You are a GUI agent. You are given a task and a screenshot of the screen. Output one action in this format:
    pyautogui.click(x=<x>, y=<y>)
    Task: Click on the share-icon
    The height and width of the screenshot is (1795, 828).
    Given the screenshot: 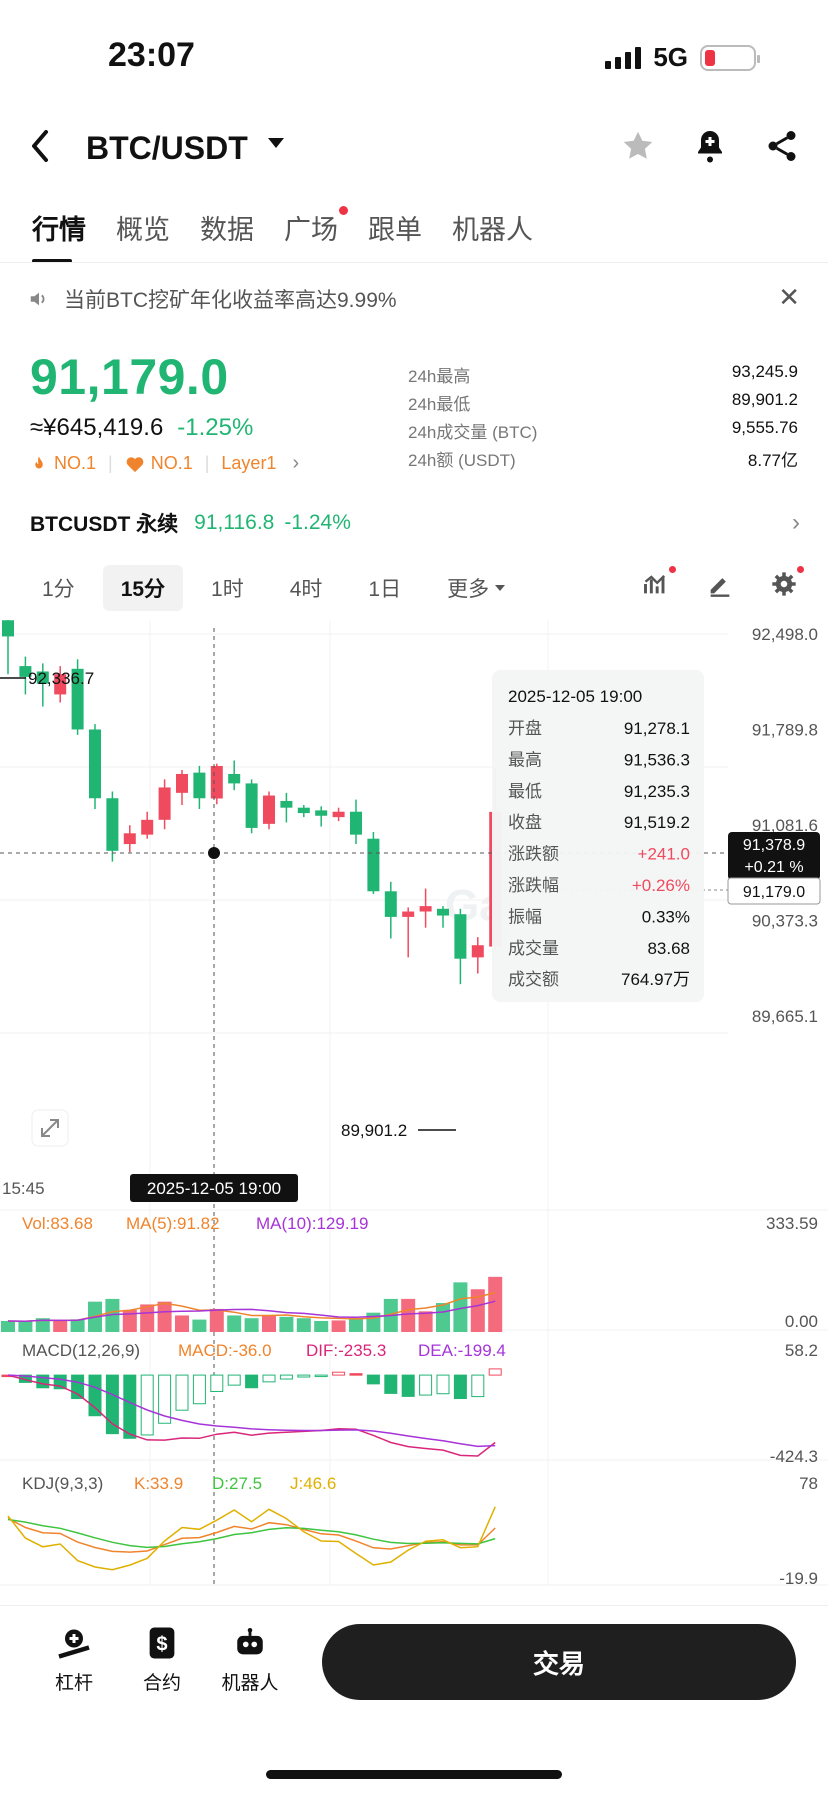 What is the action you would take?
    pyautogui.click(x=782, y=146)
    